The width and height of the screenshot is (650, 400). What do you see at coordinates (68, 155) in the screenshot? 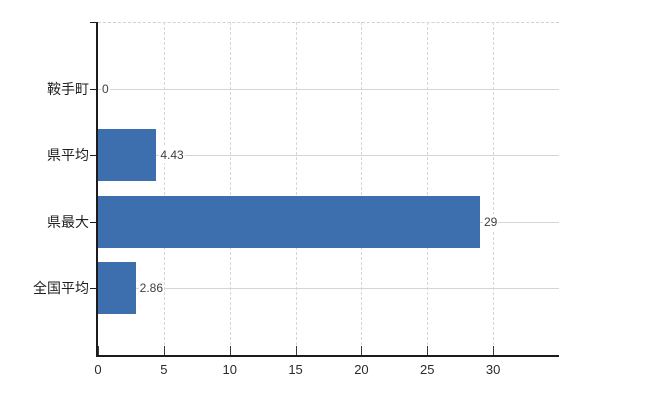
I see `category-label: 県平均` at bounding box center [68, 155].